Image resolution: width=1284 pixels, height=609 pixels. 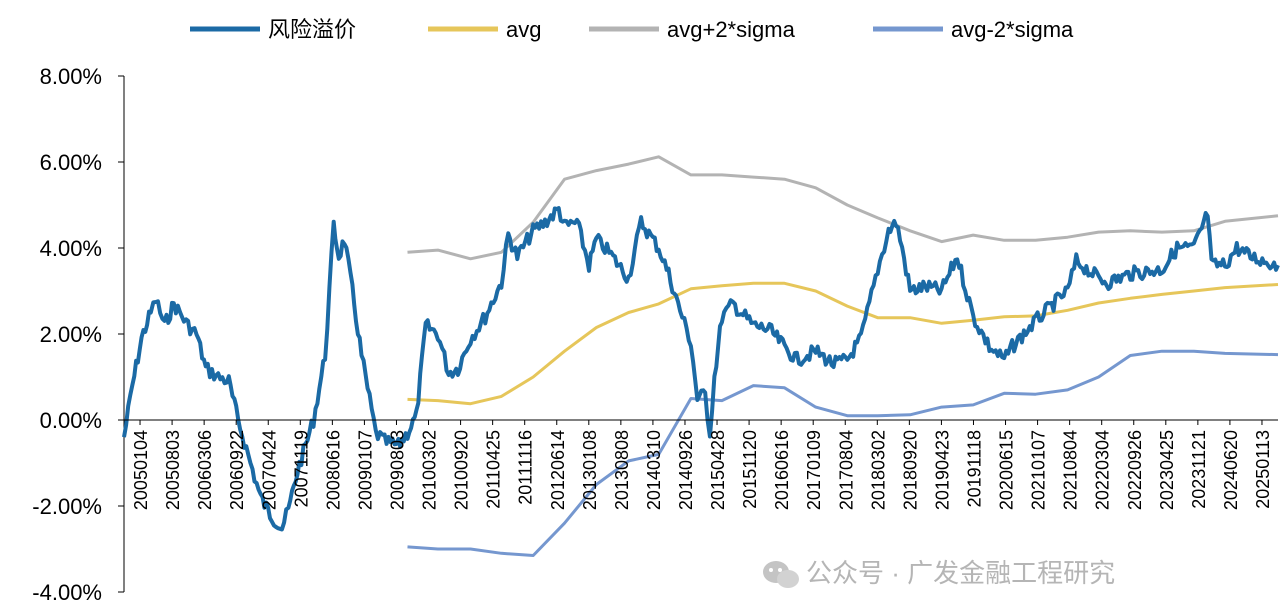 What do you see at coordinates (312, 29) in the screenshot?
I see `legend-label: 风险溢价` at bounding box center [312, 29].